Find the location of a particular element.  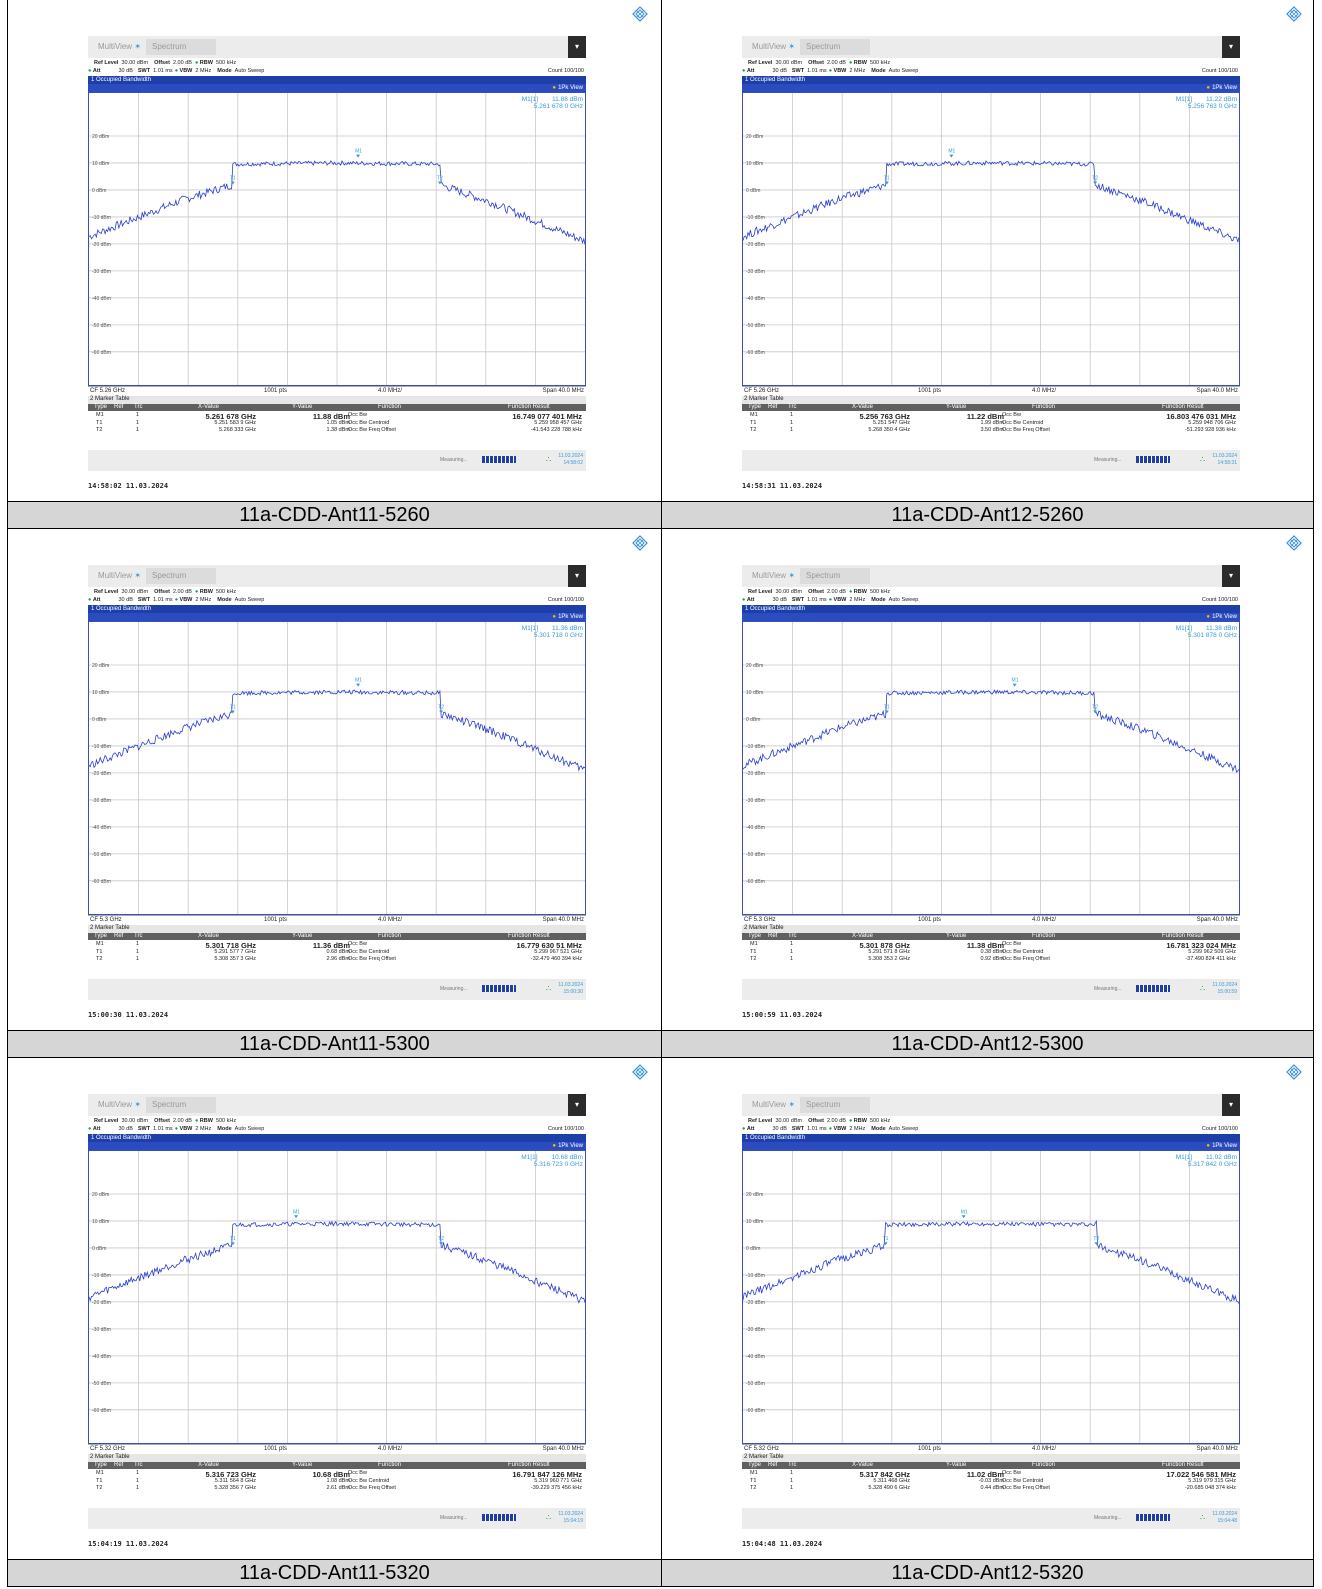

marker-table-title: 2 Marker Table is located at coordinates (991, 400).